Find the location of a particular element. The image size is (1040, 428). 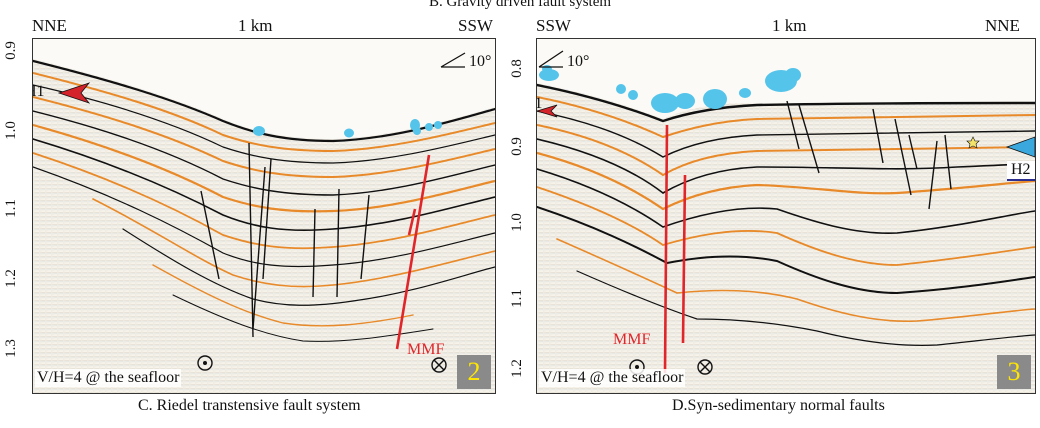

h1-label-left: H1 is located at coordinates (39, 91).